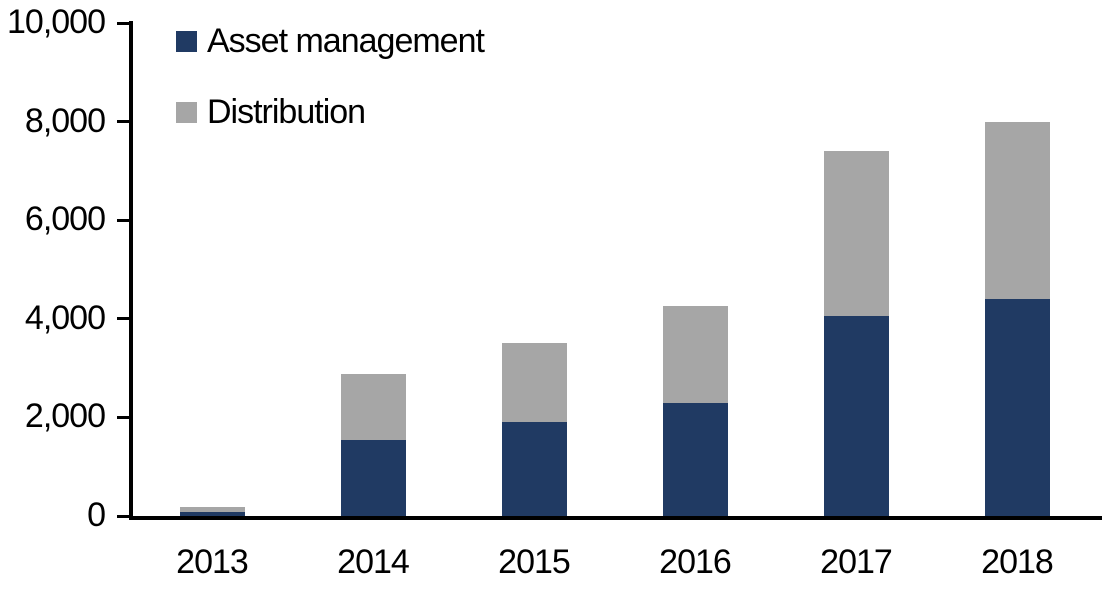 The image size is (1102, 594). I want to click on x-tick-label-2017: 2017, so click(856, 562).